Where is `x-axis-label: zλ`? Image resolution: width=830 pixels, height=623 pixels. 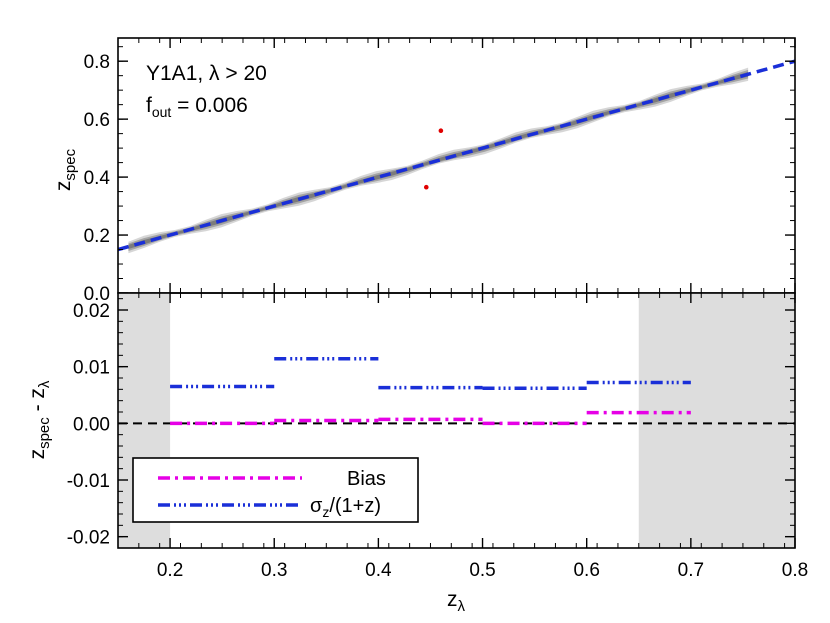 x-axis-label: zλ is located at coordinates (456, 601).